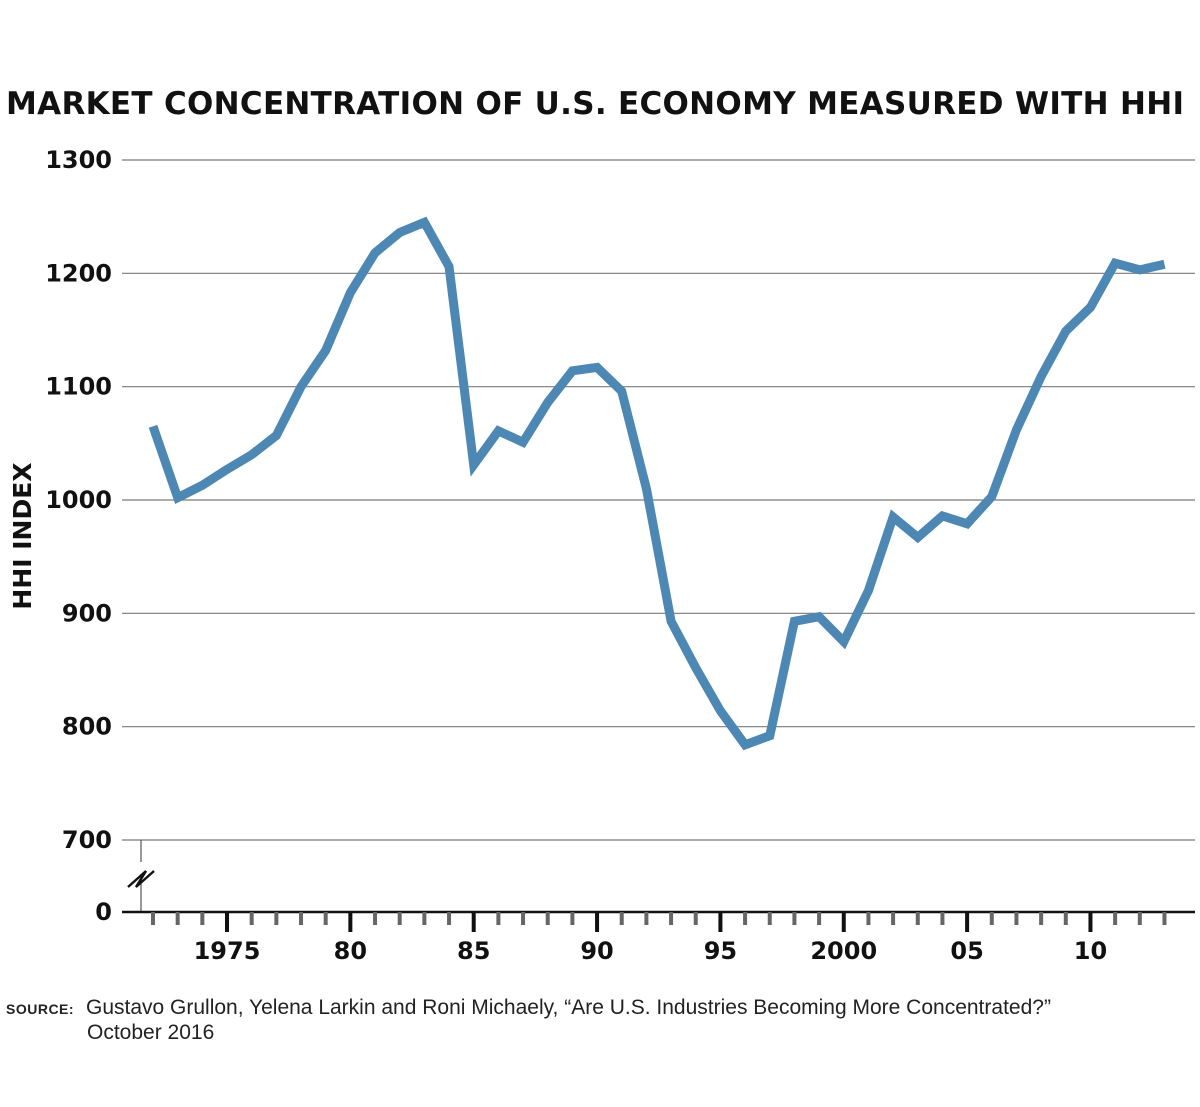  What do you see at coordinates (671, 918) in the screenshot?
I see `x-tick-1993` at bounding box center [671, 918].